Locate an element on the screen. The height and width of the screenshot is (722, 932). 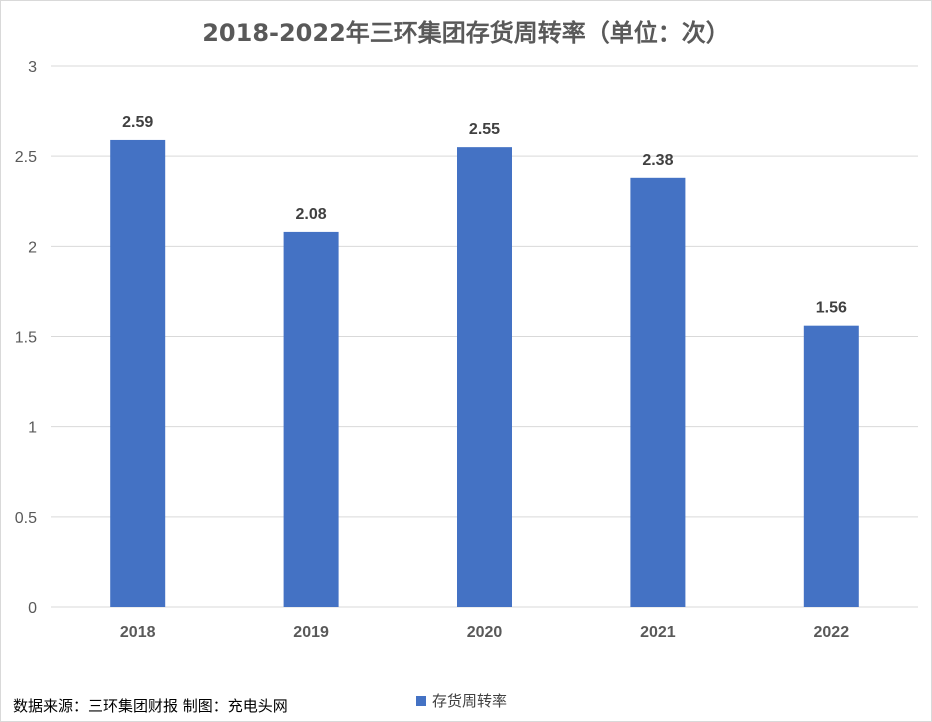
y-tick-label: 0.5 is located at coordinates (26, 518).